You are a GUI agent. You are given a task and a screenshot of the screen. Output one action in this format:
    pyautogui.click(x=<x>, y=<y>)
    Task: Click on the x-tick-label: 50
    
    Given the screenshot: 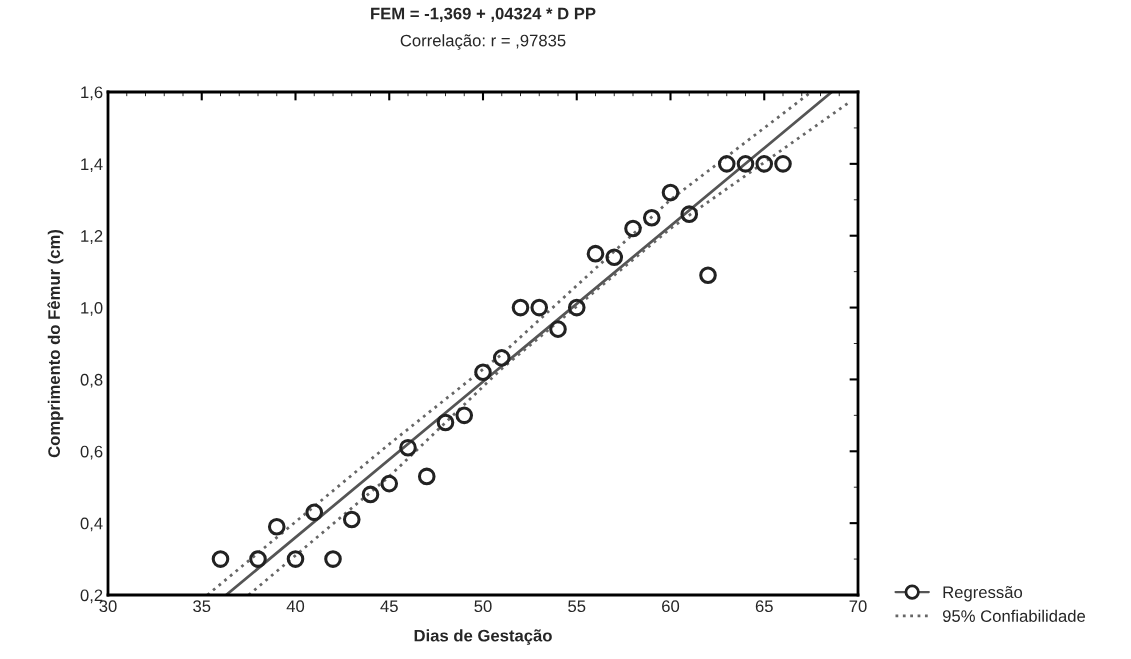 What is the action you would take?
    pyautogui.click(x=483, y=606)
    